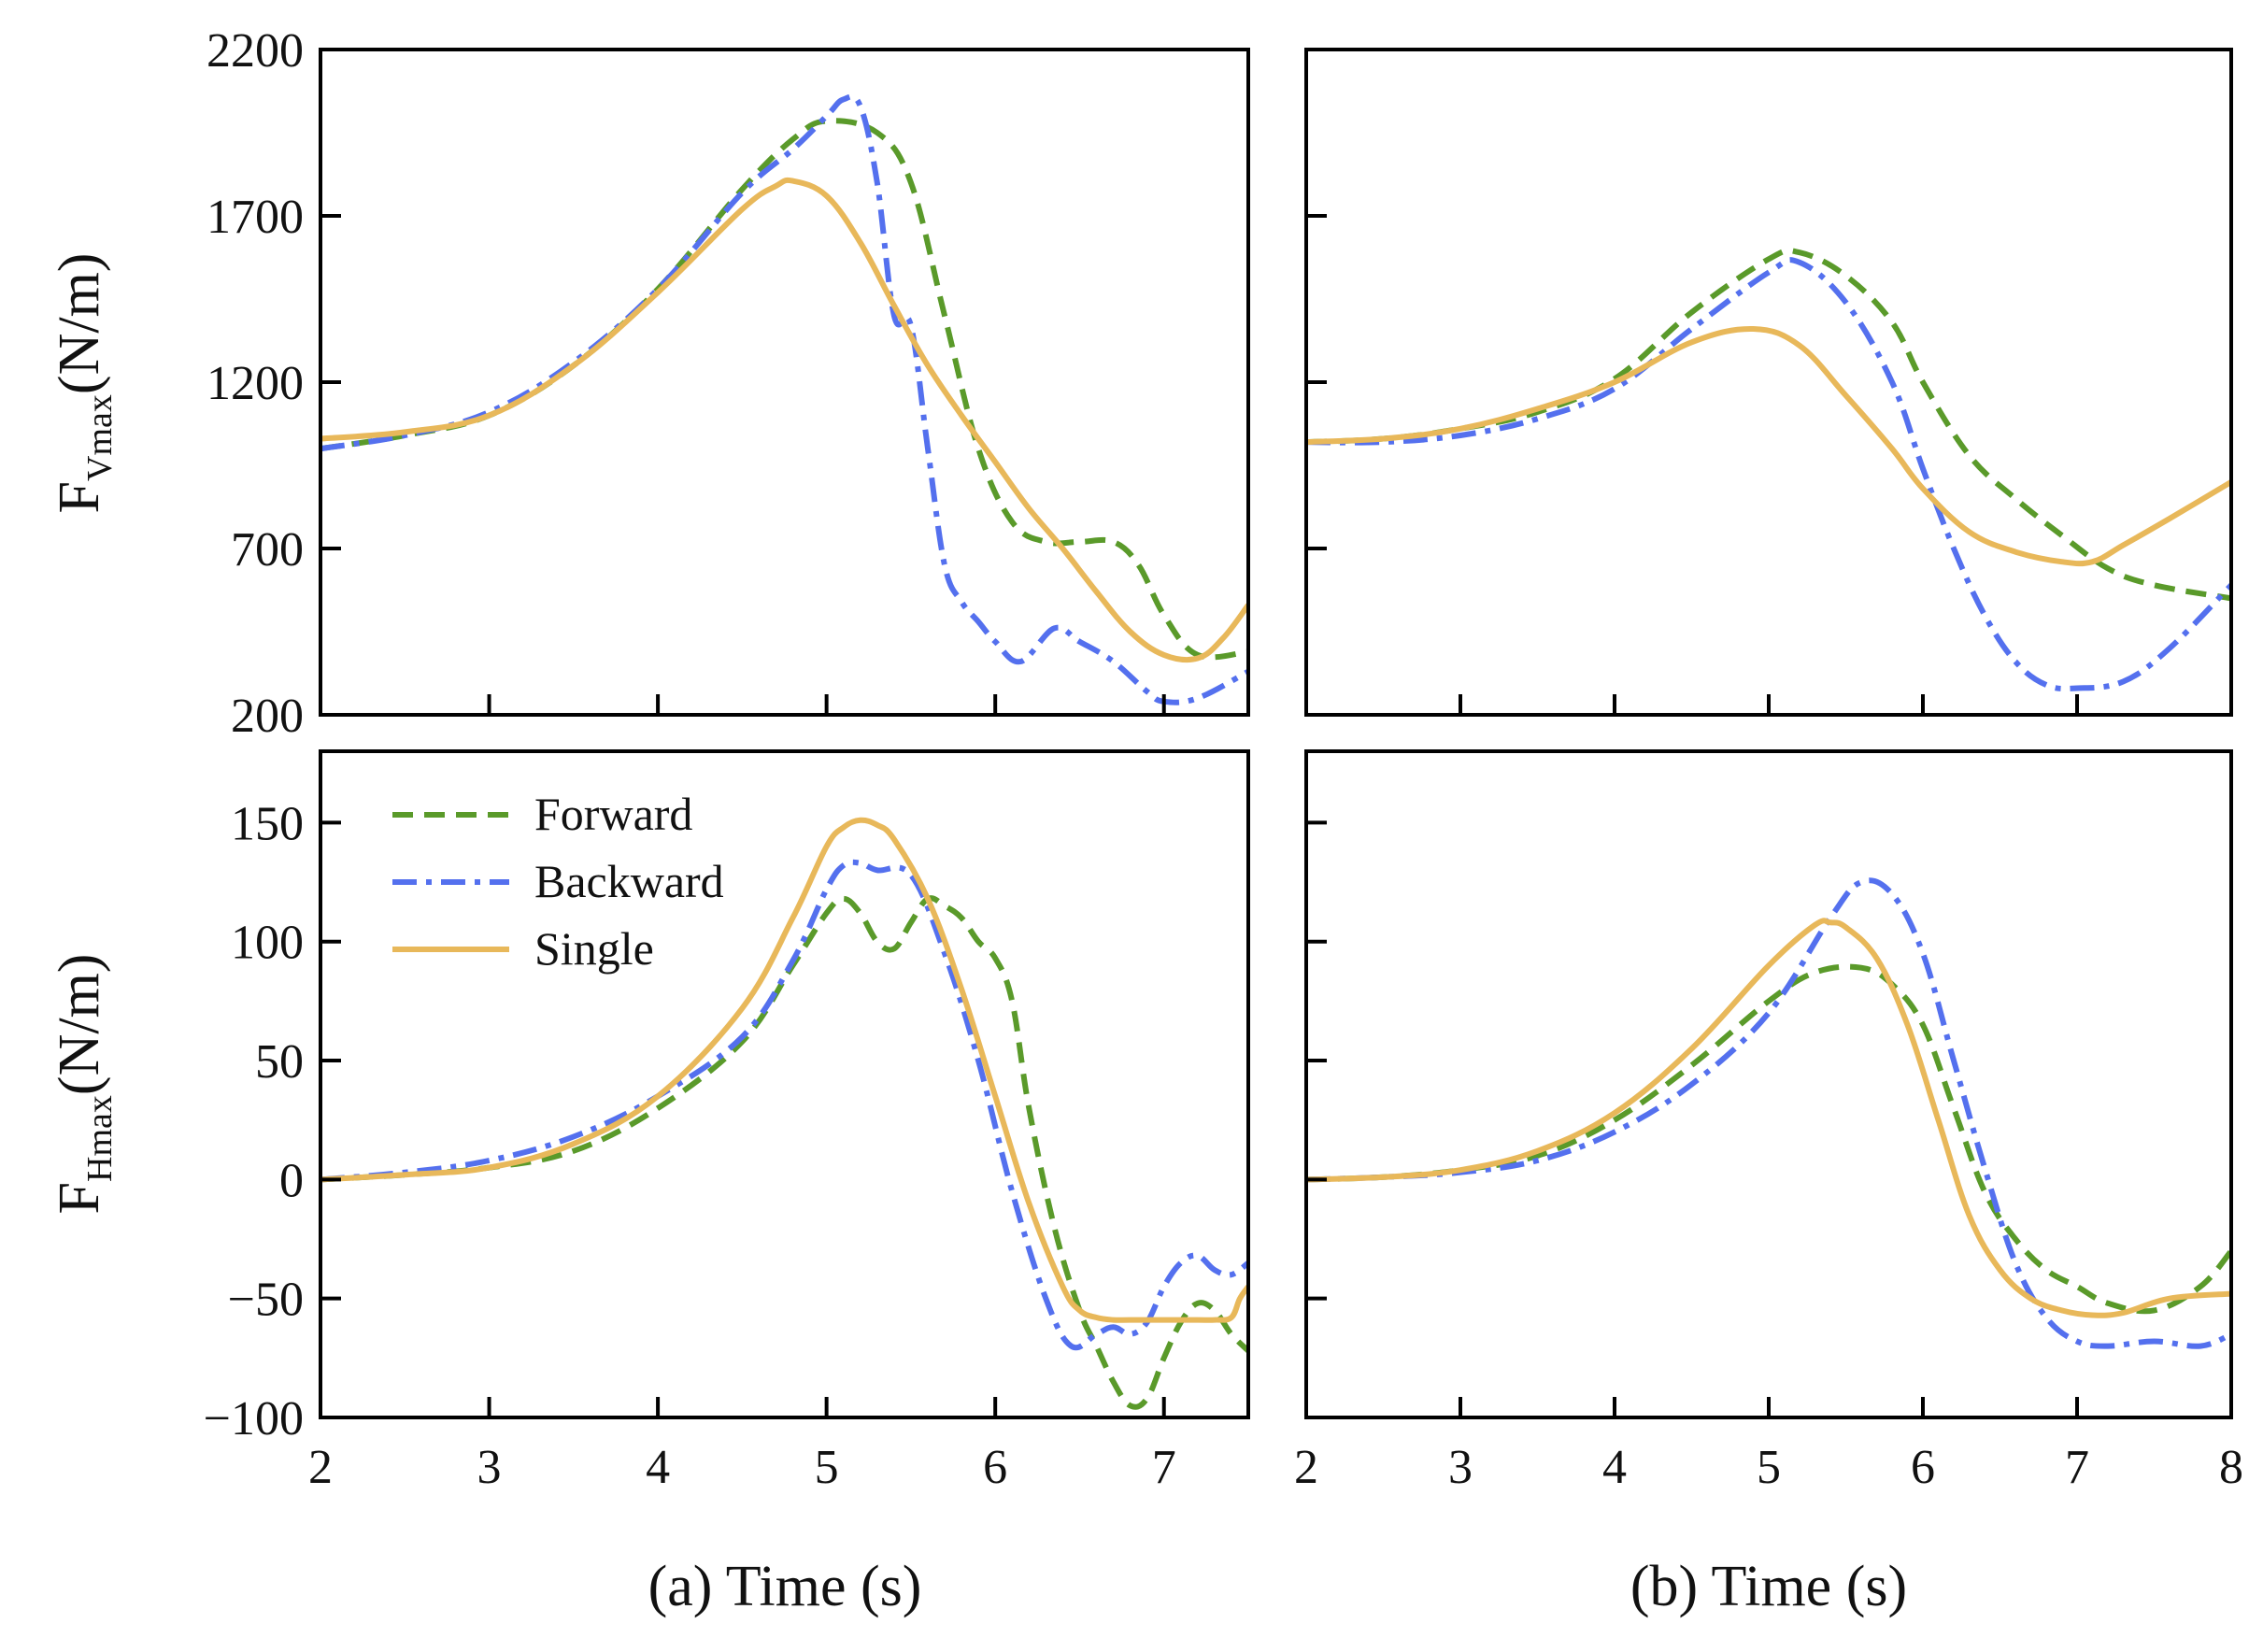 The height and width of the screenshot is (1652, 2263). What do you see at coordinates (267, 716) in the screenshot?
I see `y-tick-label: 200` at bounding box center [267, 716].